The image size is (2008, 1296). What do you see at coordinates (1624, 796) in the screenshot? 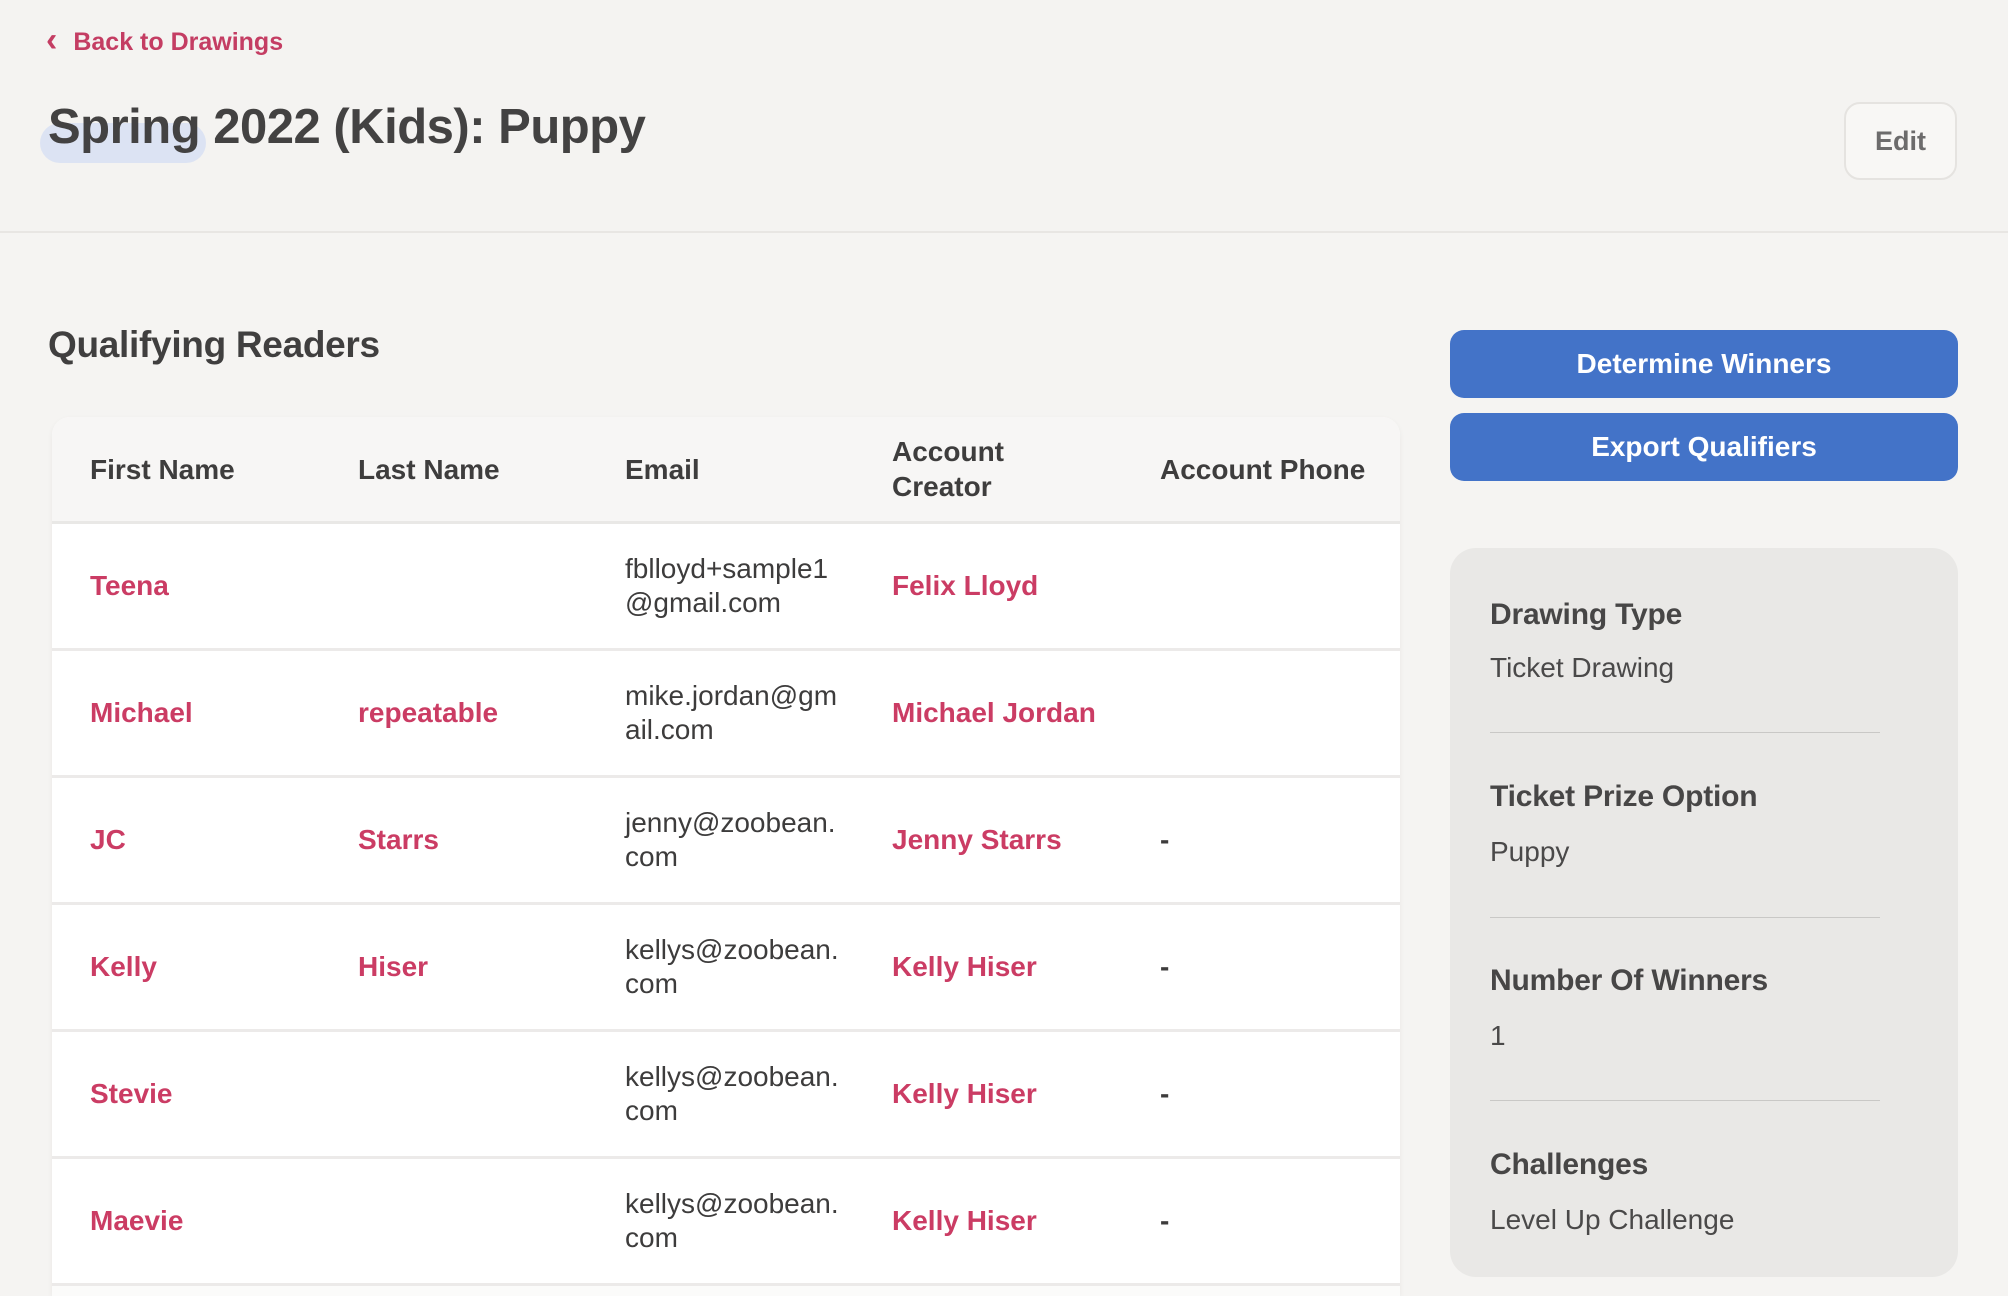
I see `ticket-prize-option-label: Ticket Prize Option` at bounding box center [1624, 796].